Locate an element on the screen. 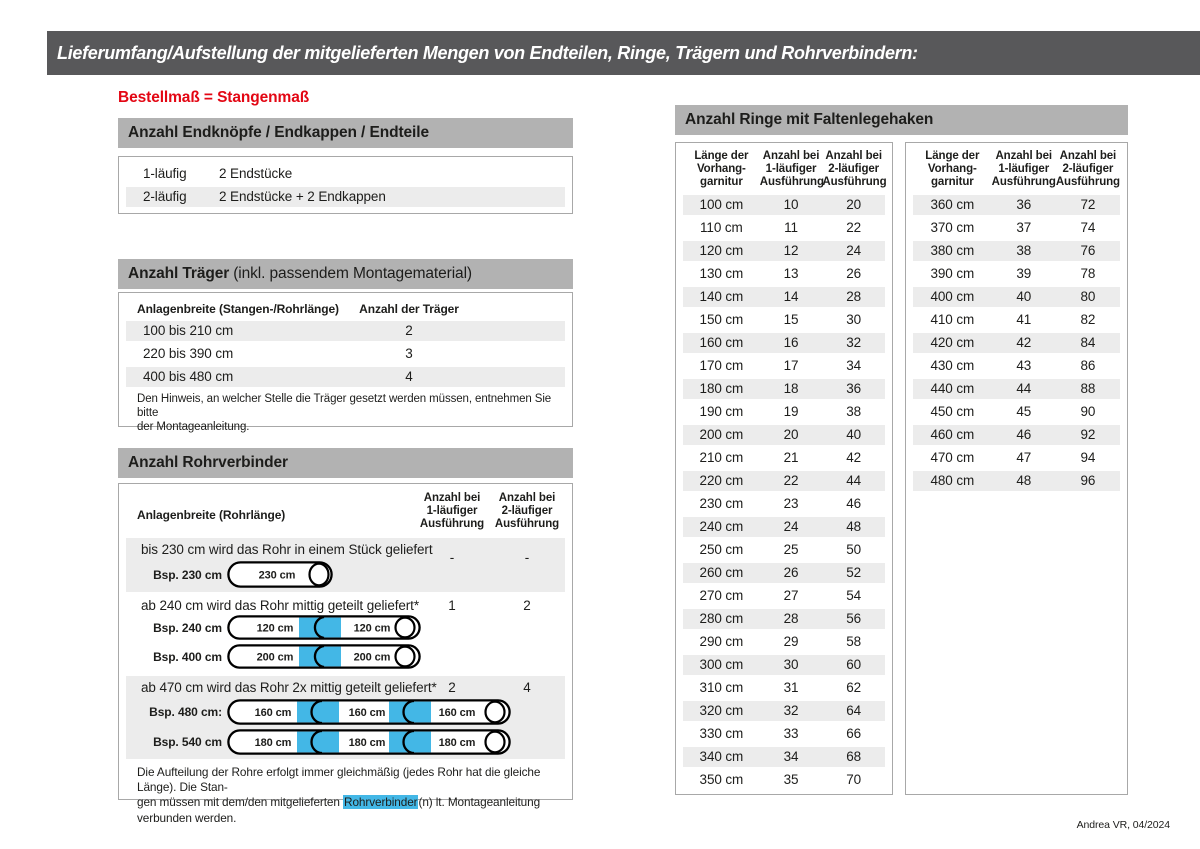 Image resolution: width=1200 pixels, height=849 pixels. count-1-cell: 23 is located at coordinates (791, 503).